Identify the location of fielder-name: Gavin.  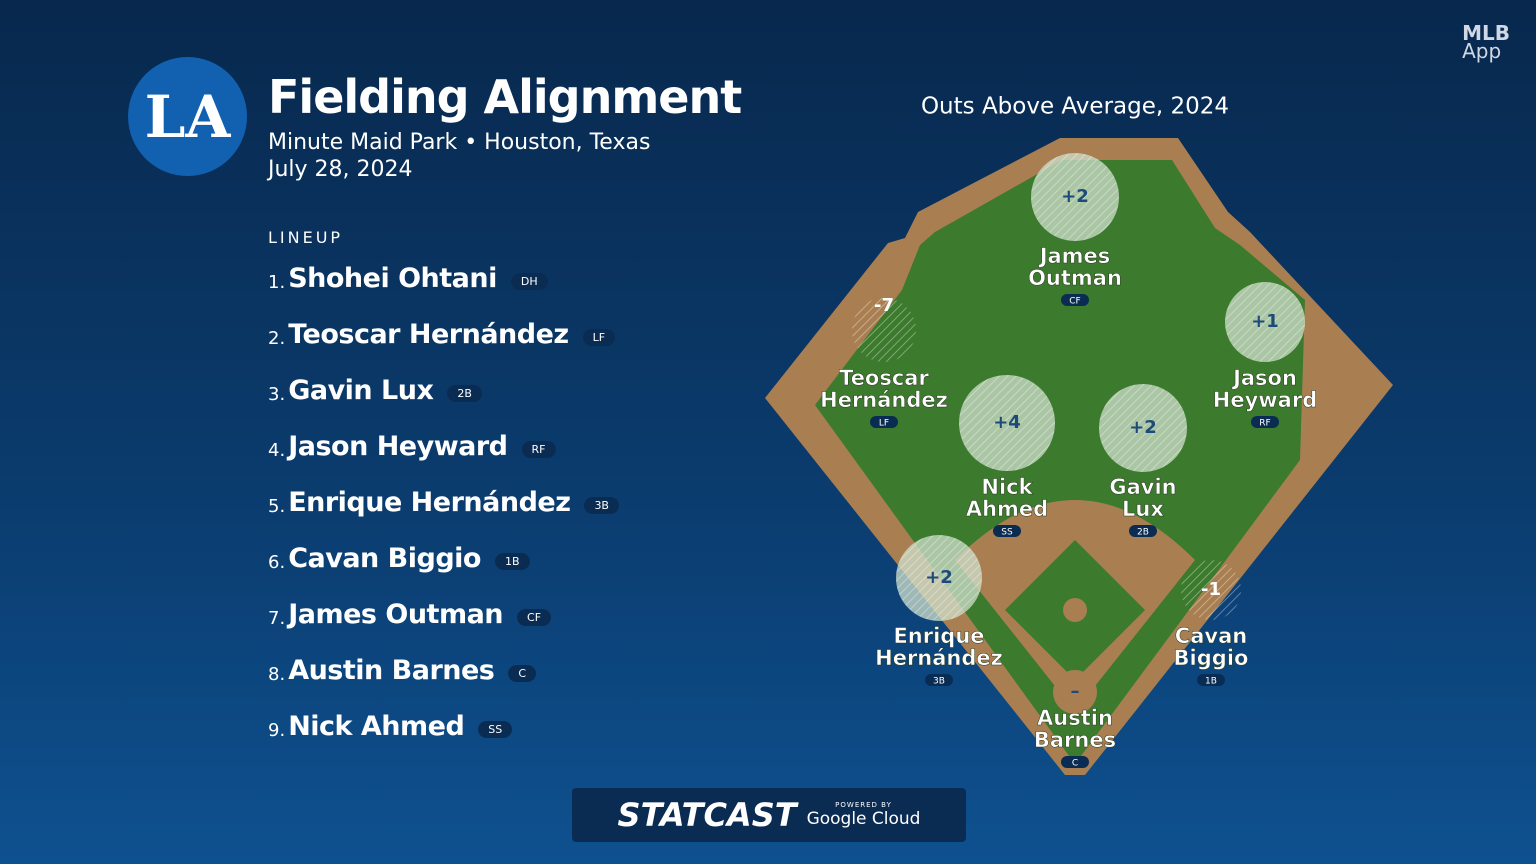
(1142, 487).